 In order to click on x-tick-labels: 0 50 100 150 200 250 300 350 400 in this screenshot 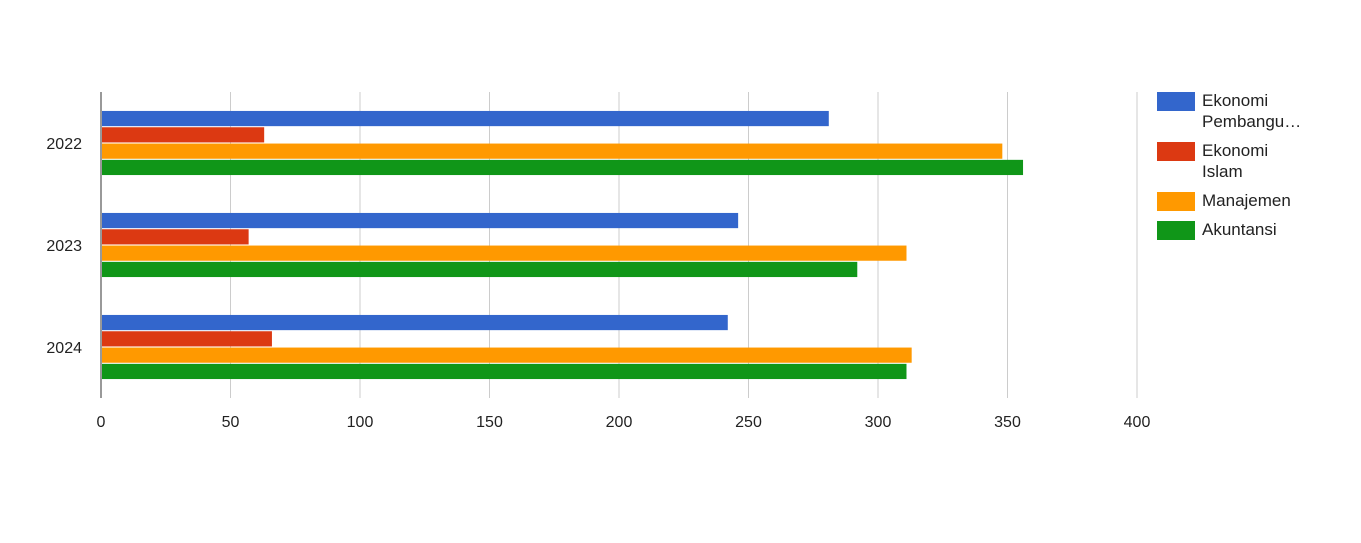, I will do `click(624, 422)`.